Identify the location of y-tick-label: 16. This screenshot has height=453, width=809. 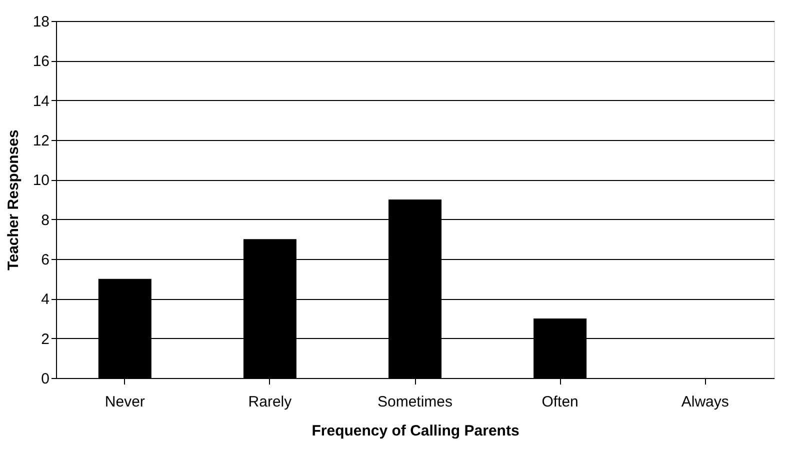
(41, 61).